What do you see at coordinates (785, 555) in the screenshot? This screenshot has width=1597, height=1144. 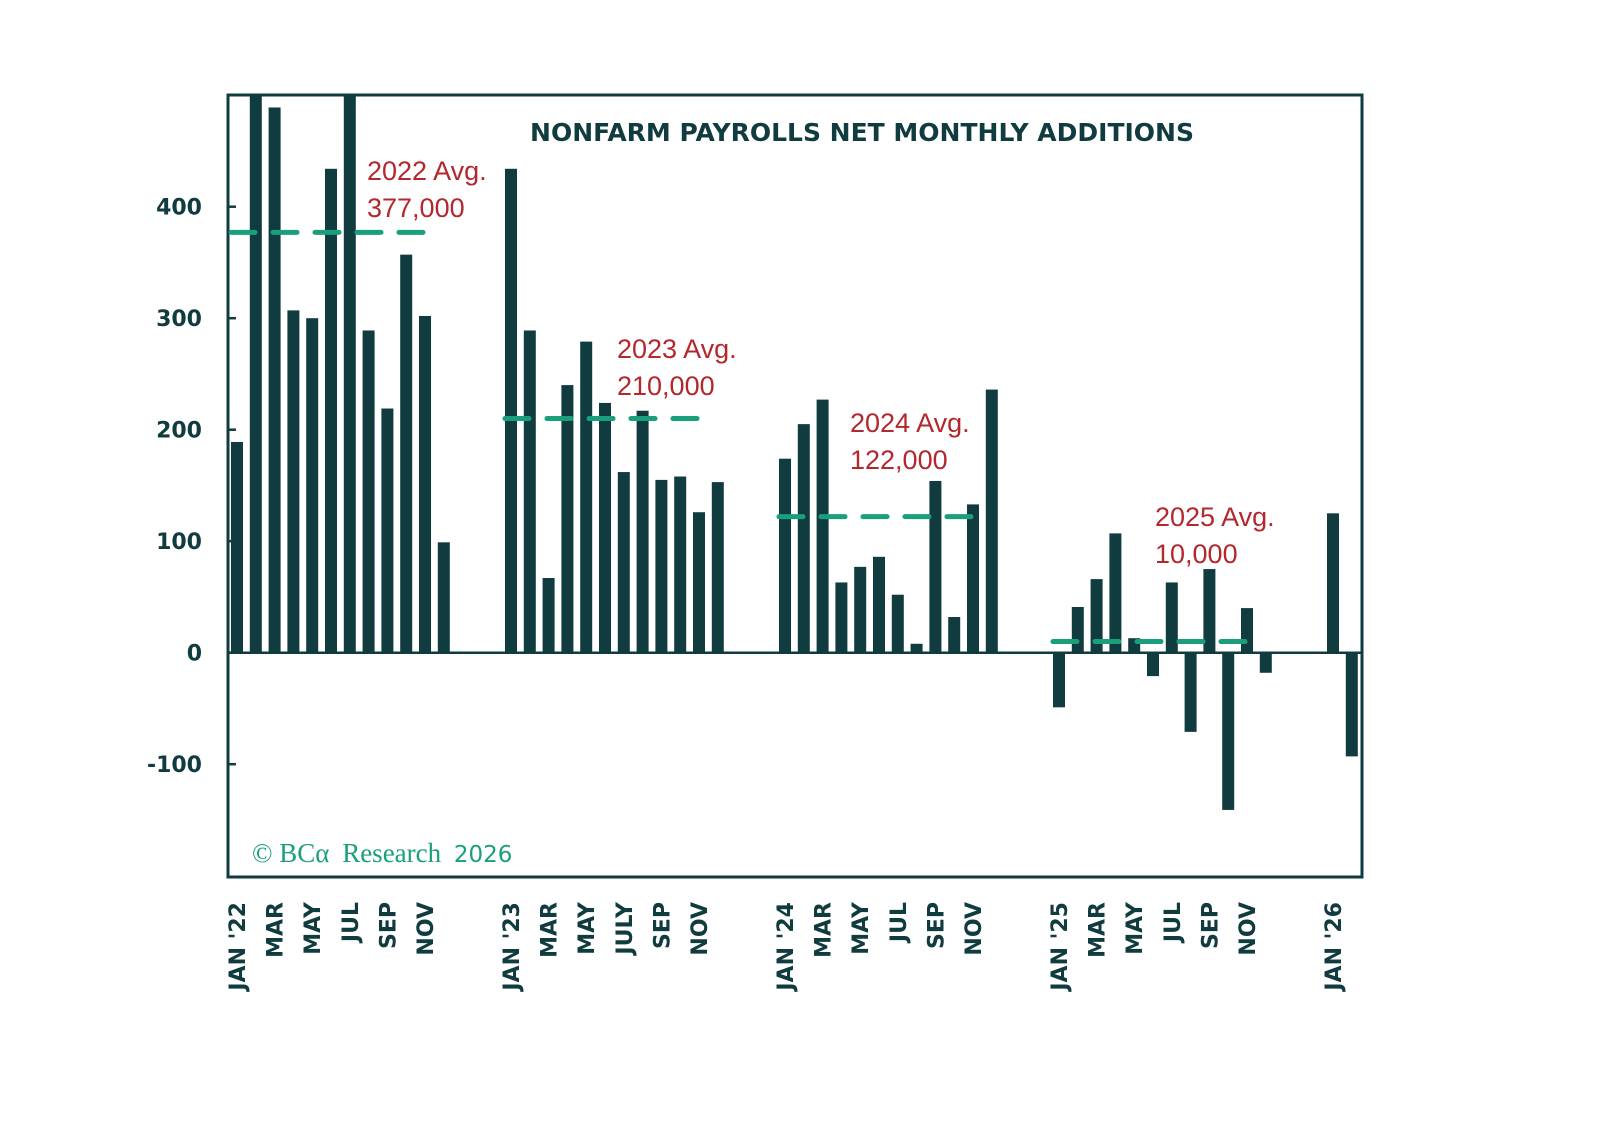 I see `bar-2024-jan` at bounding box center [785, 555].